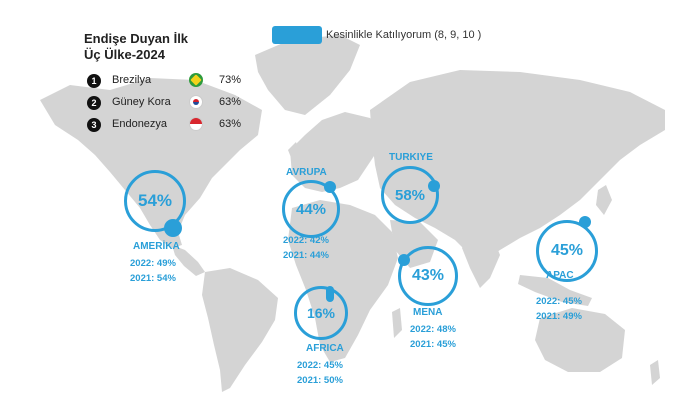  I want to click on india-landmass, so click(481, 259).